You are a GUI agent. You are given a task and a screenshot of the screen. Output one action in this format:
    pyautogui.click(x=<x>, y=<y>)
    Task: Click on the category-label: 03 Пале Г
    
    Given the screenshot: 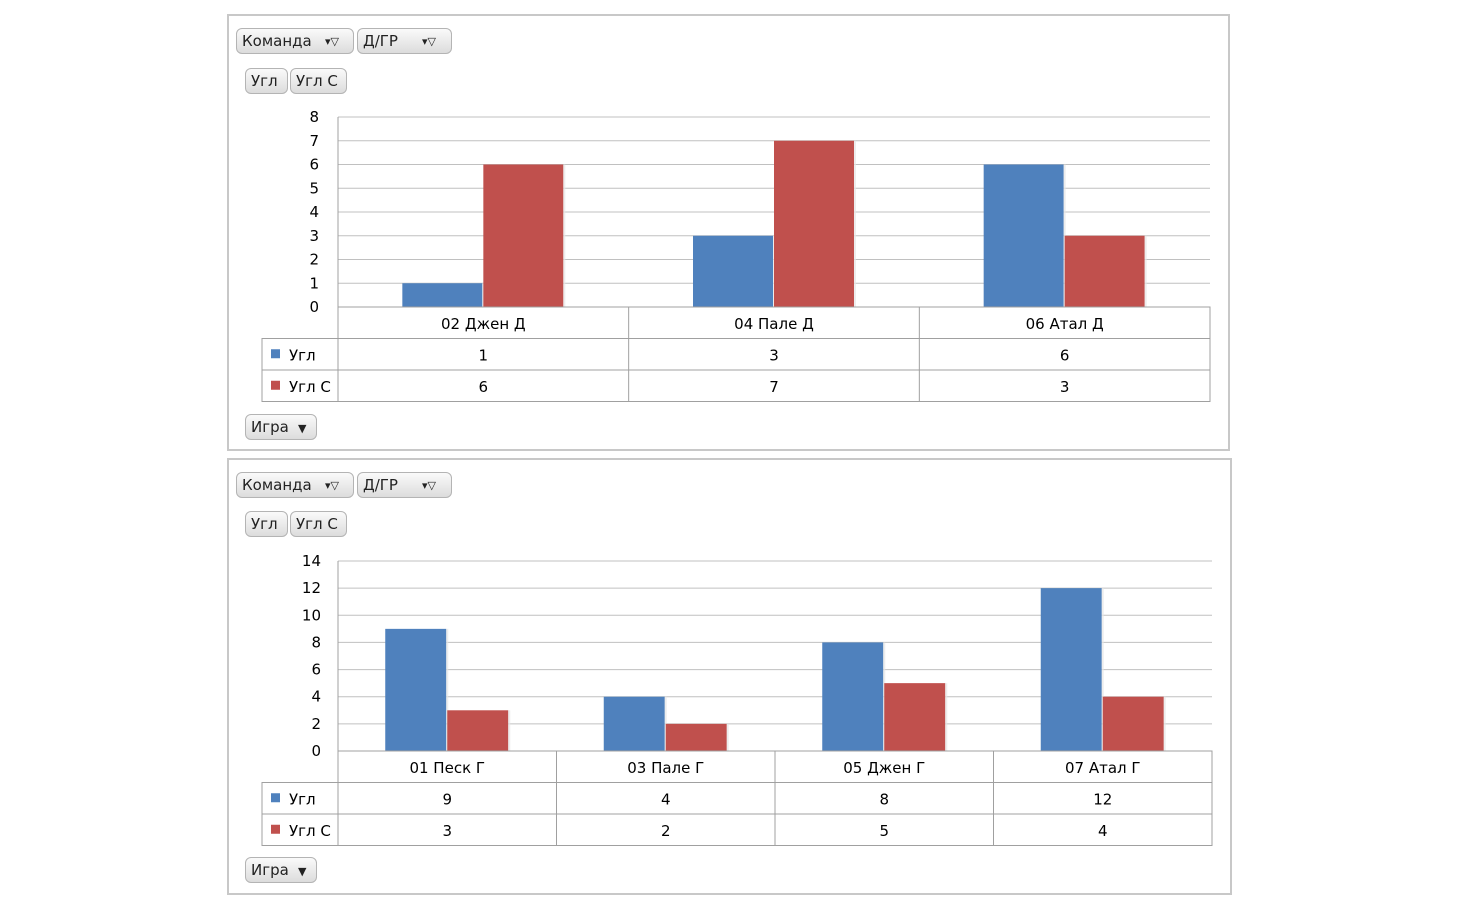 What is the action you would take?
    pyautogui.click(x=665, y=768)
    